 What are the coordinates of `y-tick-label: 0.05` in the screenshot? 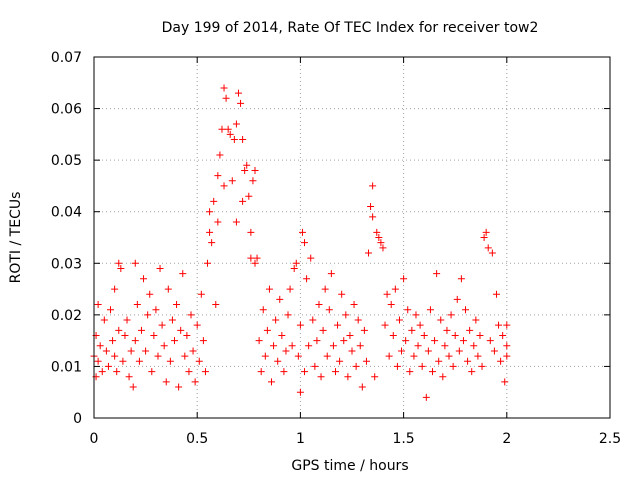 It's located at (66, 161).